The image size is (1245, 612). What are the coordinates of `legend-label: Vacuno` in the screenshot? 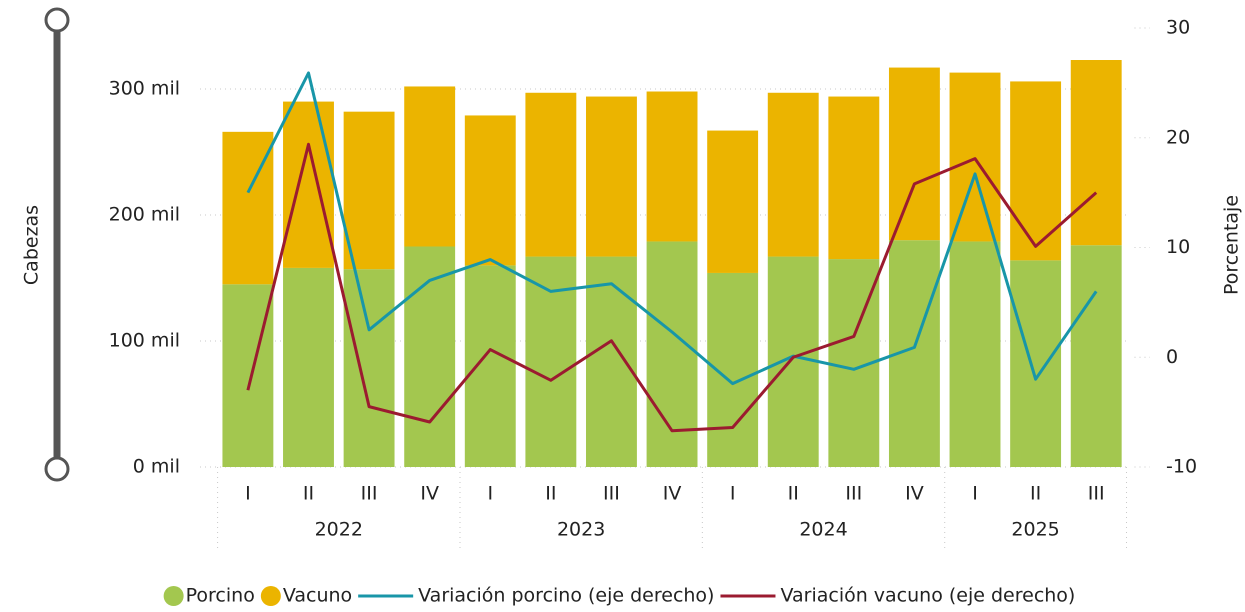 It's located at (317, 596).